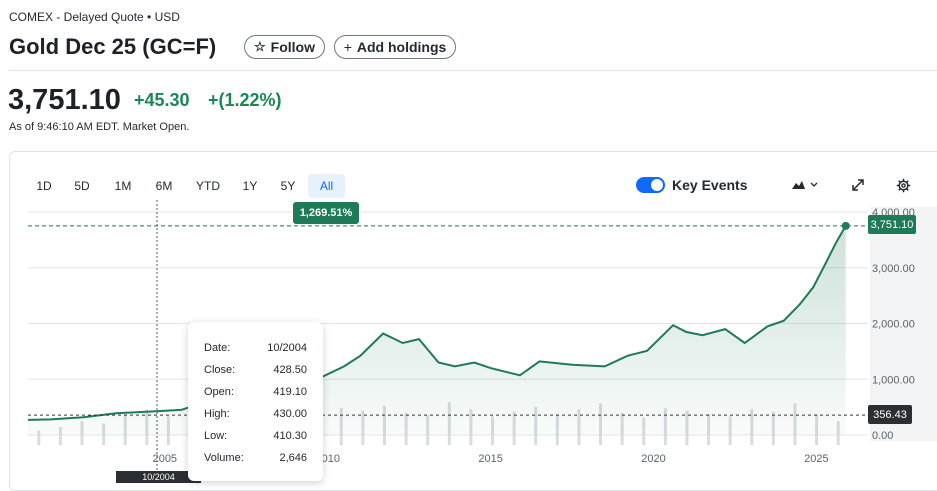  I want to click on tooltip-label: Close:, so click(220, 370).